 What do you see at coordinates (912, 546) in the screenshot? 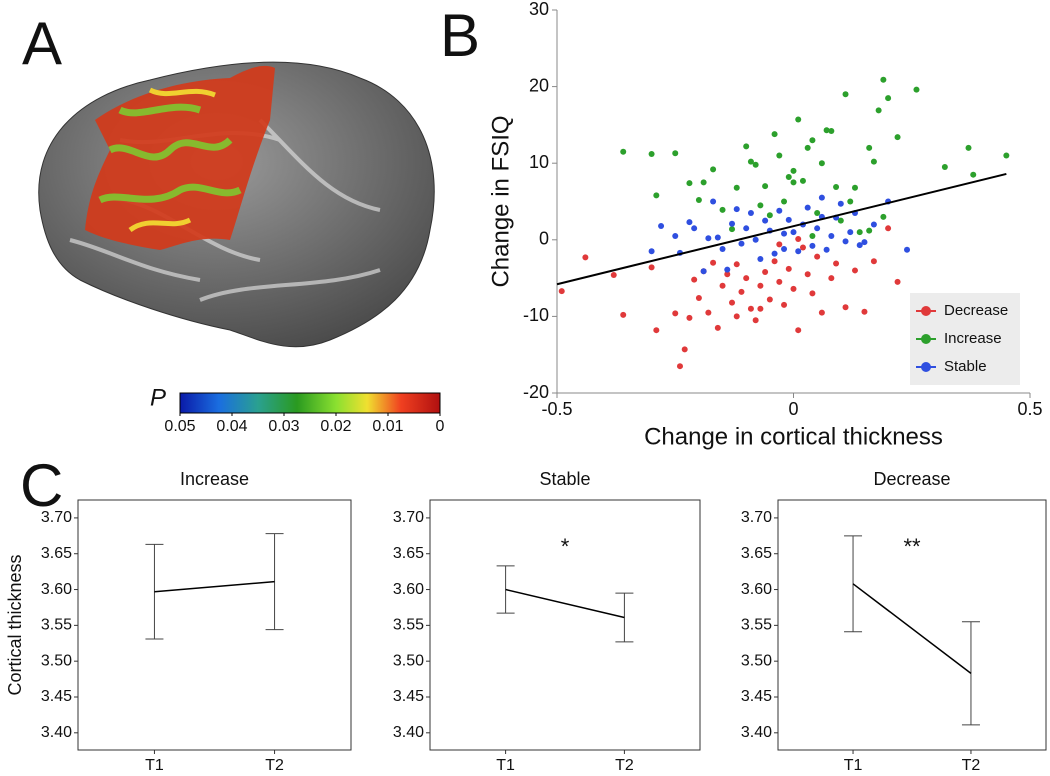
I see `annotation: **` at bounding box center [912, 546].